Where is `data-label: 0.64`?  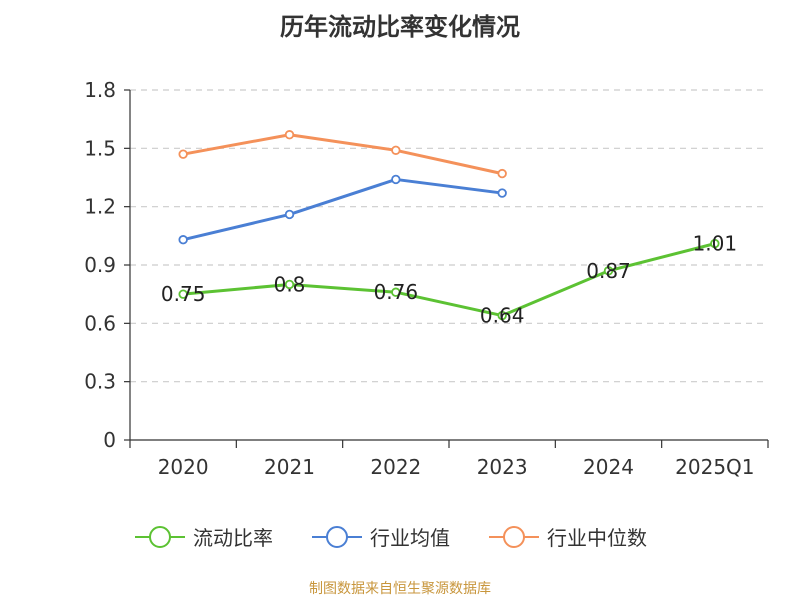 data-label: 0.64 is located at coordinates (502, 316).